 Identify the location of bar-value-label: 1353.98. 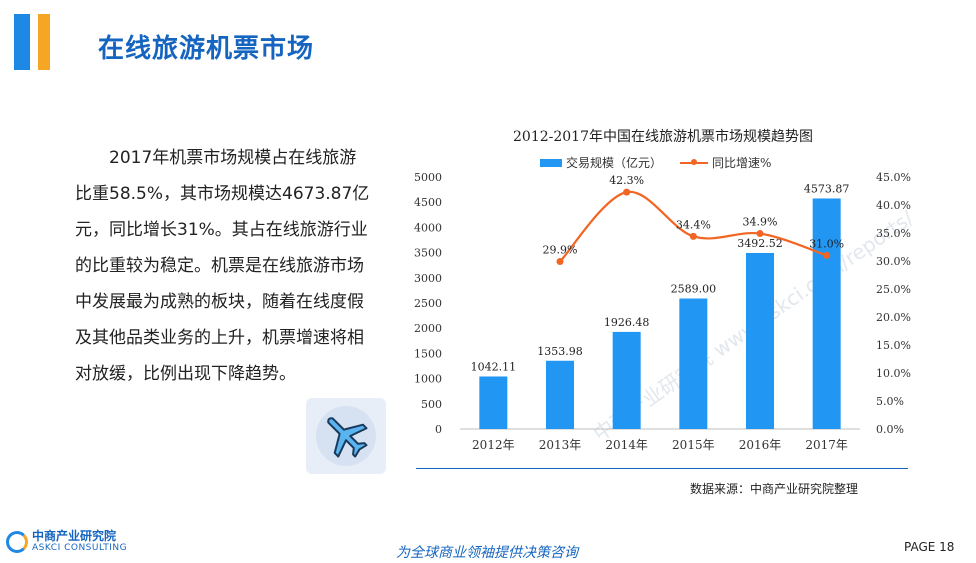
(560, 351).